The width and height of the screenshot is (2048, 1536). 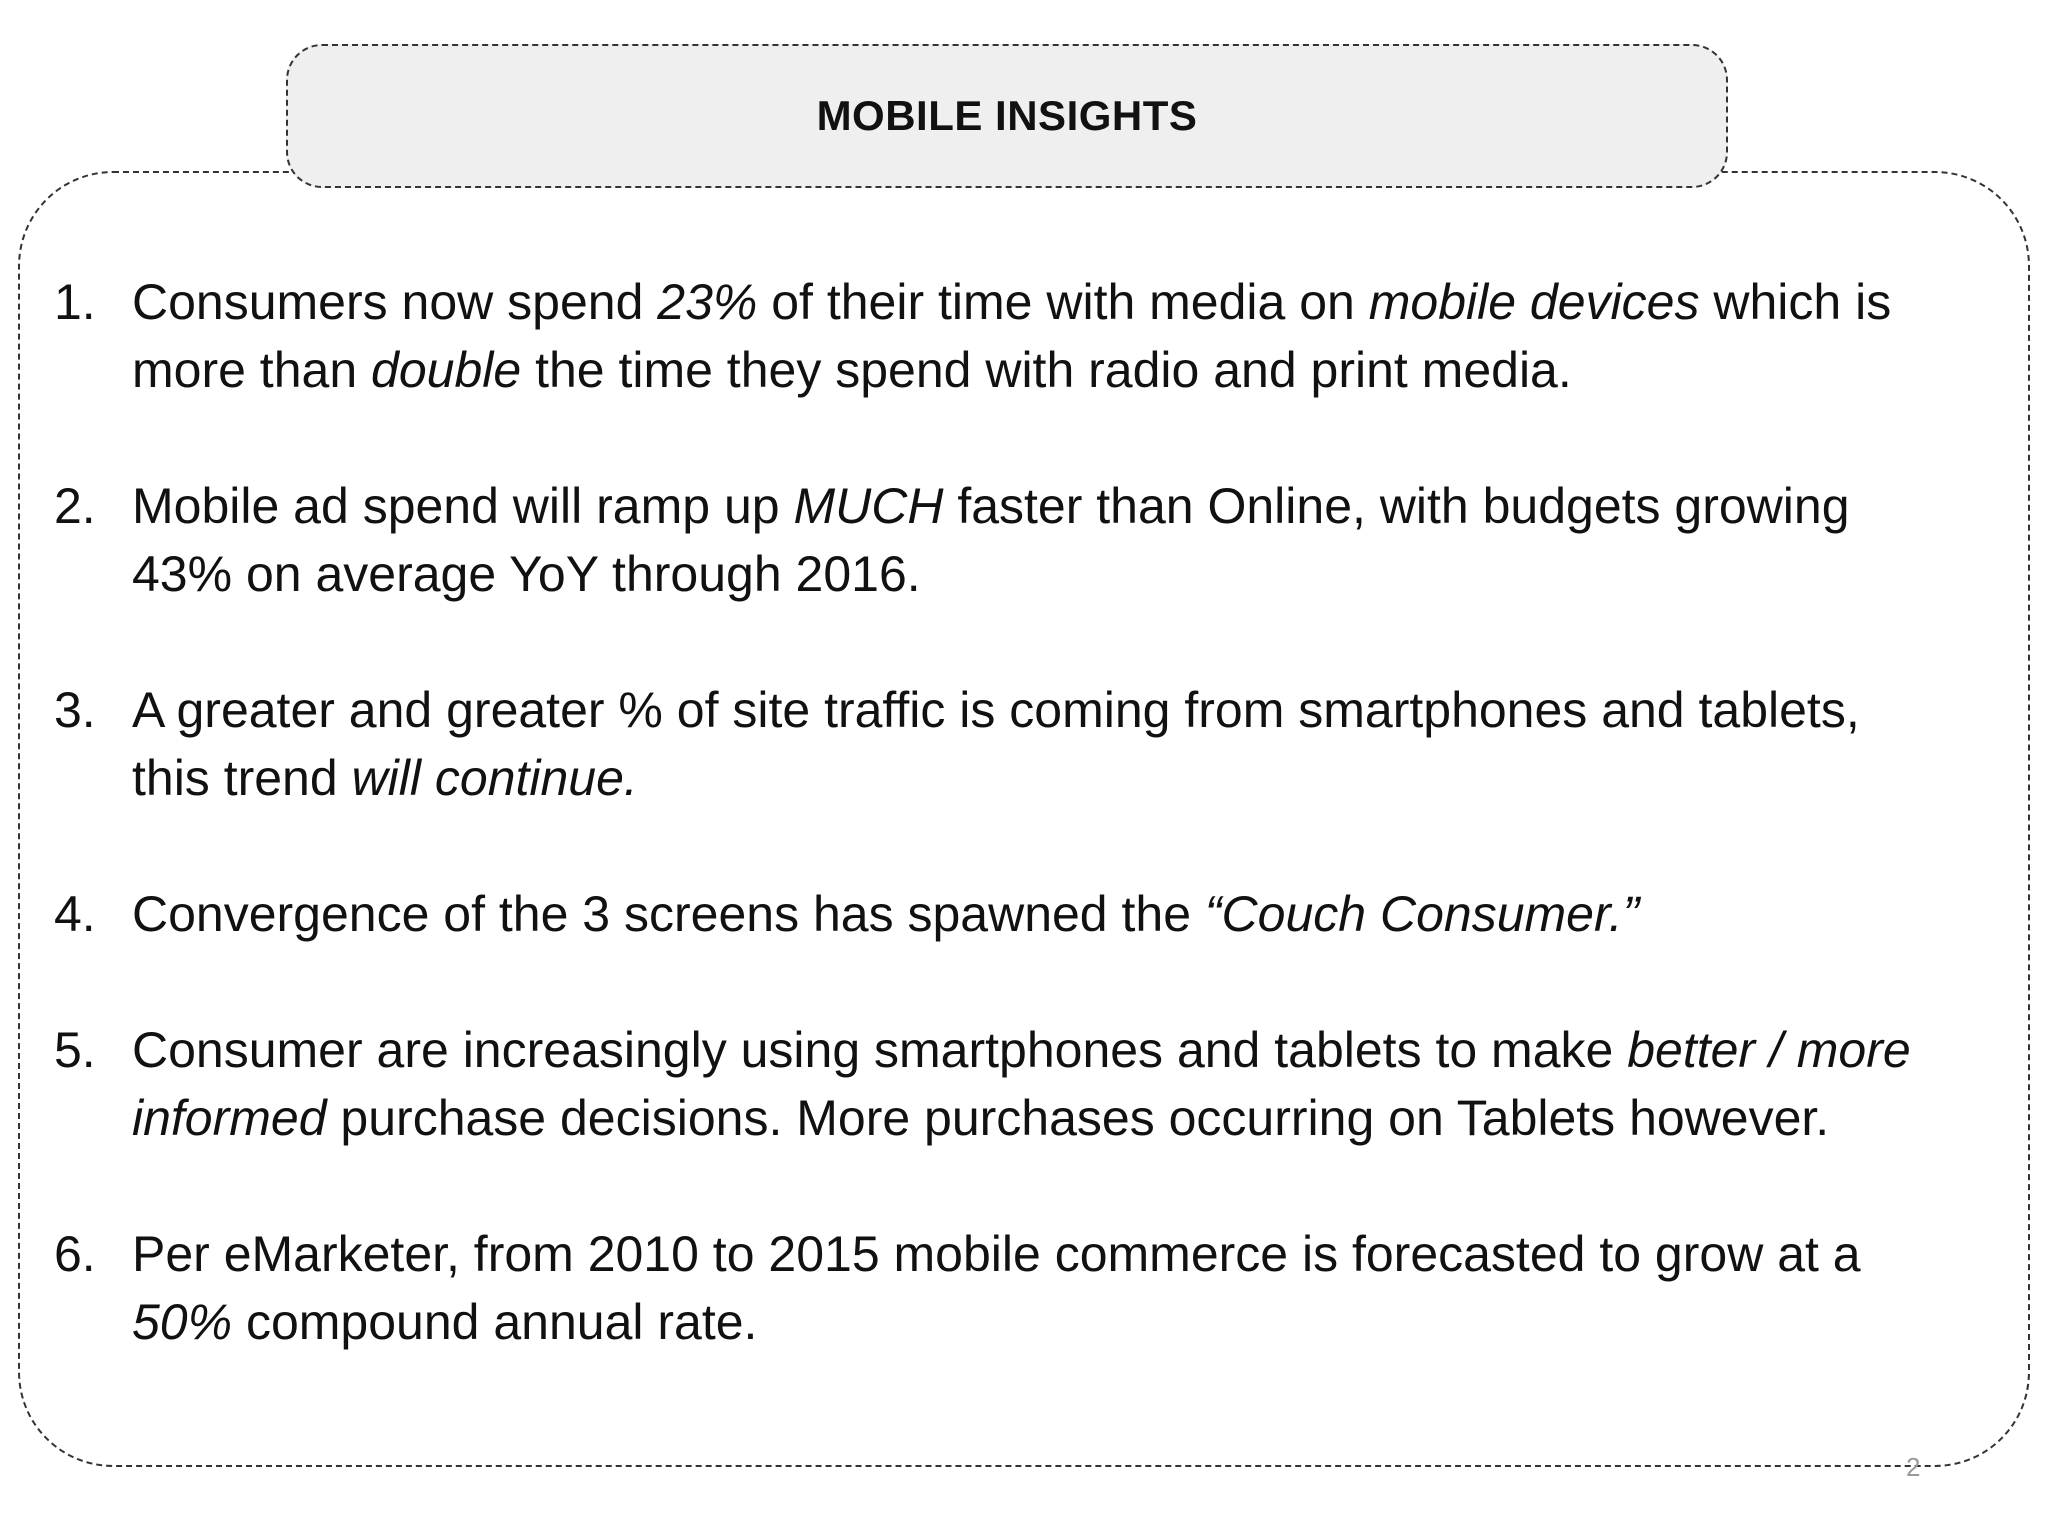 I want to click on emphasis-text: 50%, so click(x=182, y=1322).